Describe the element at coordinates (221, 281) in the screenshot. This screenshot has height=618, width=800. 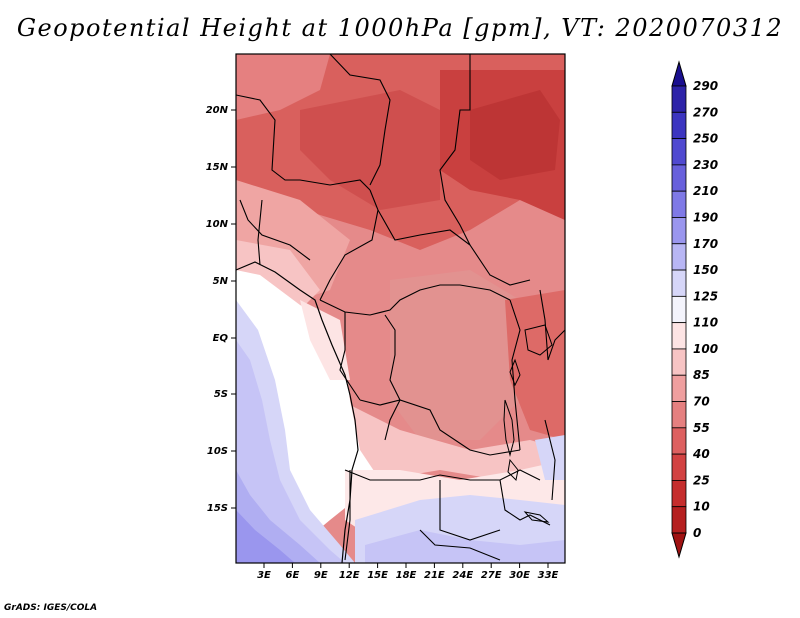
I see `lat-label: 5N` at that location.